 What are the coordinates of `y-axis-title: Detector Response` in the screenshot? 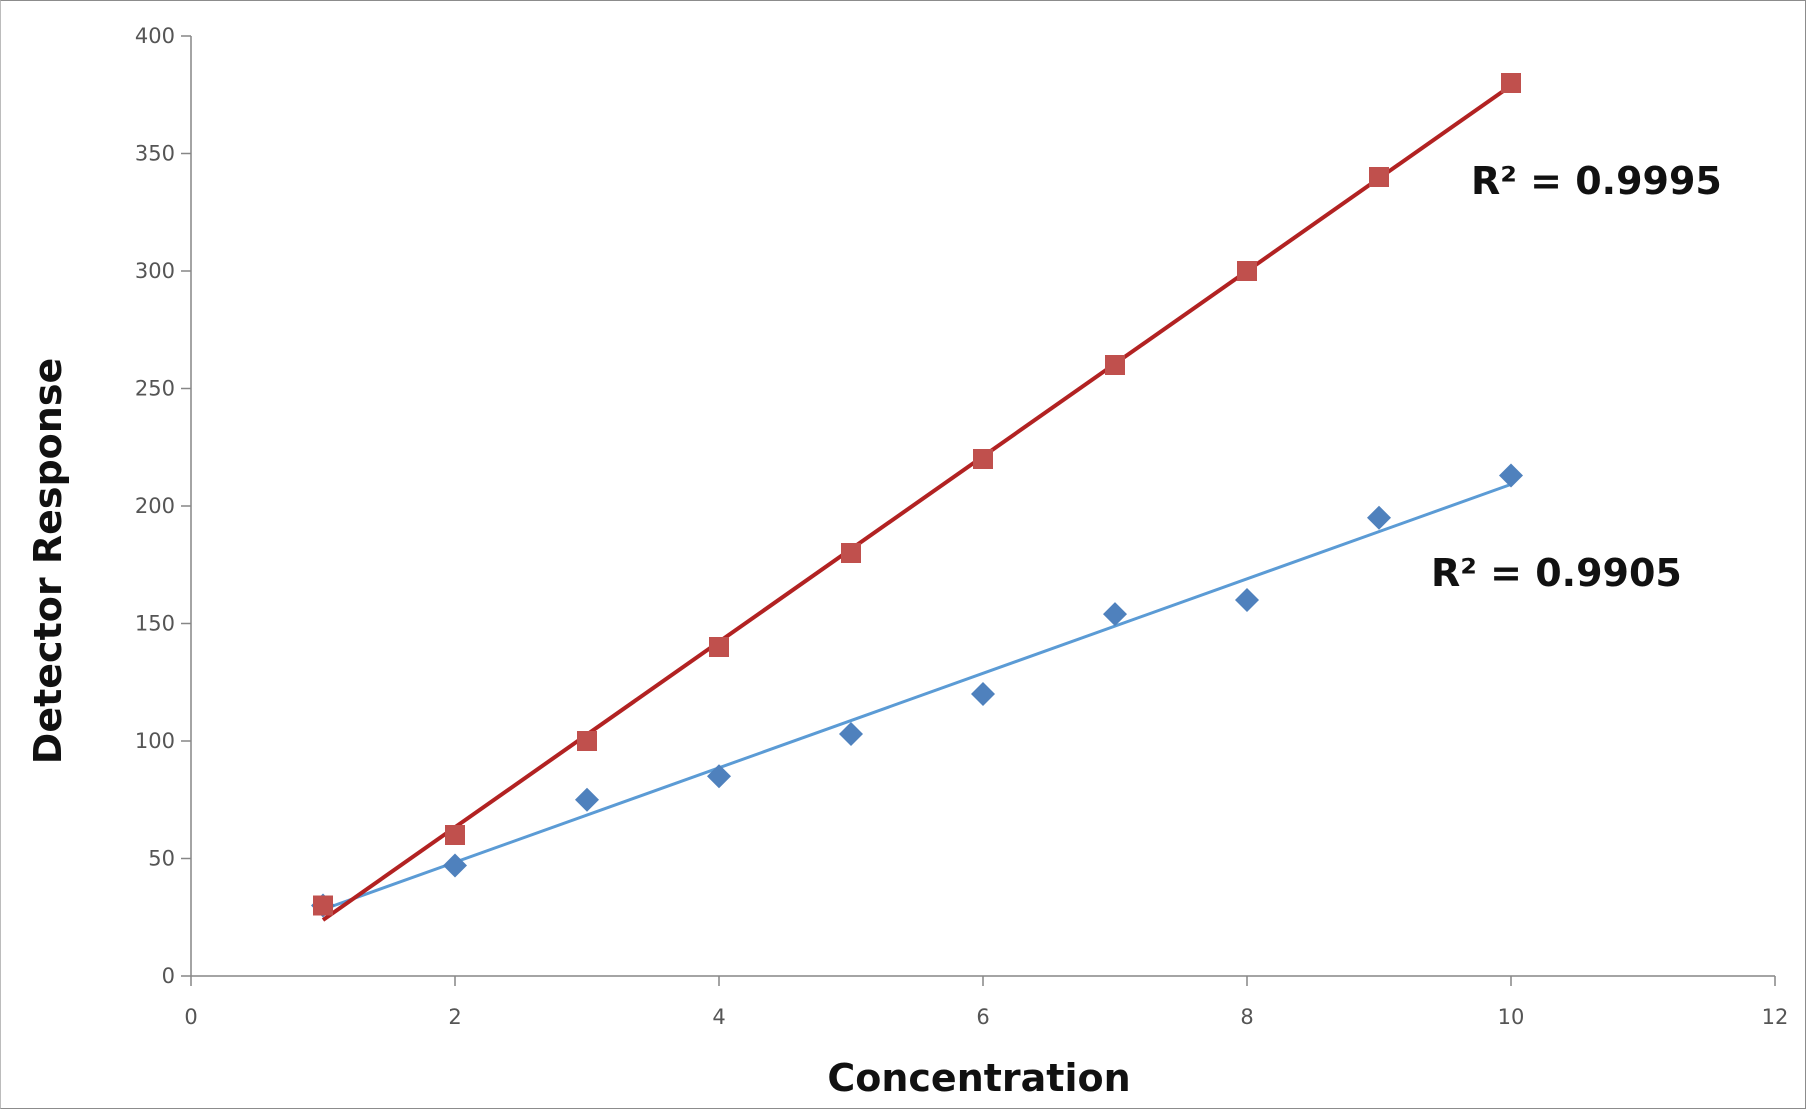 It's located at (48, 561).